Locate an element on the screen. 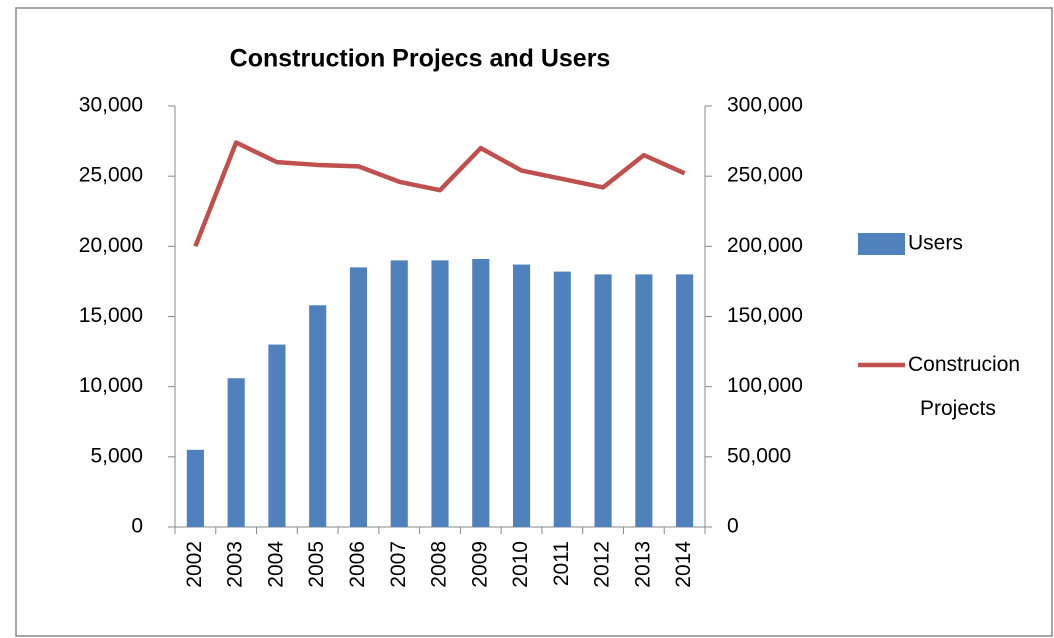 The height and width of the screenshot is (638, 1054). y-tick-label: 5,000 is located at coordinates (116, 455).